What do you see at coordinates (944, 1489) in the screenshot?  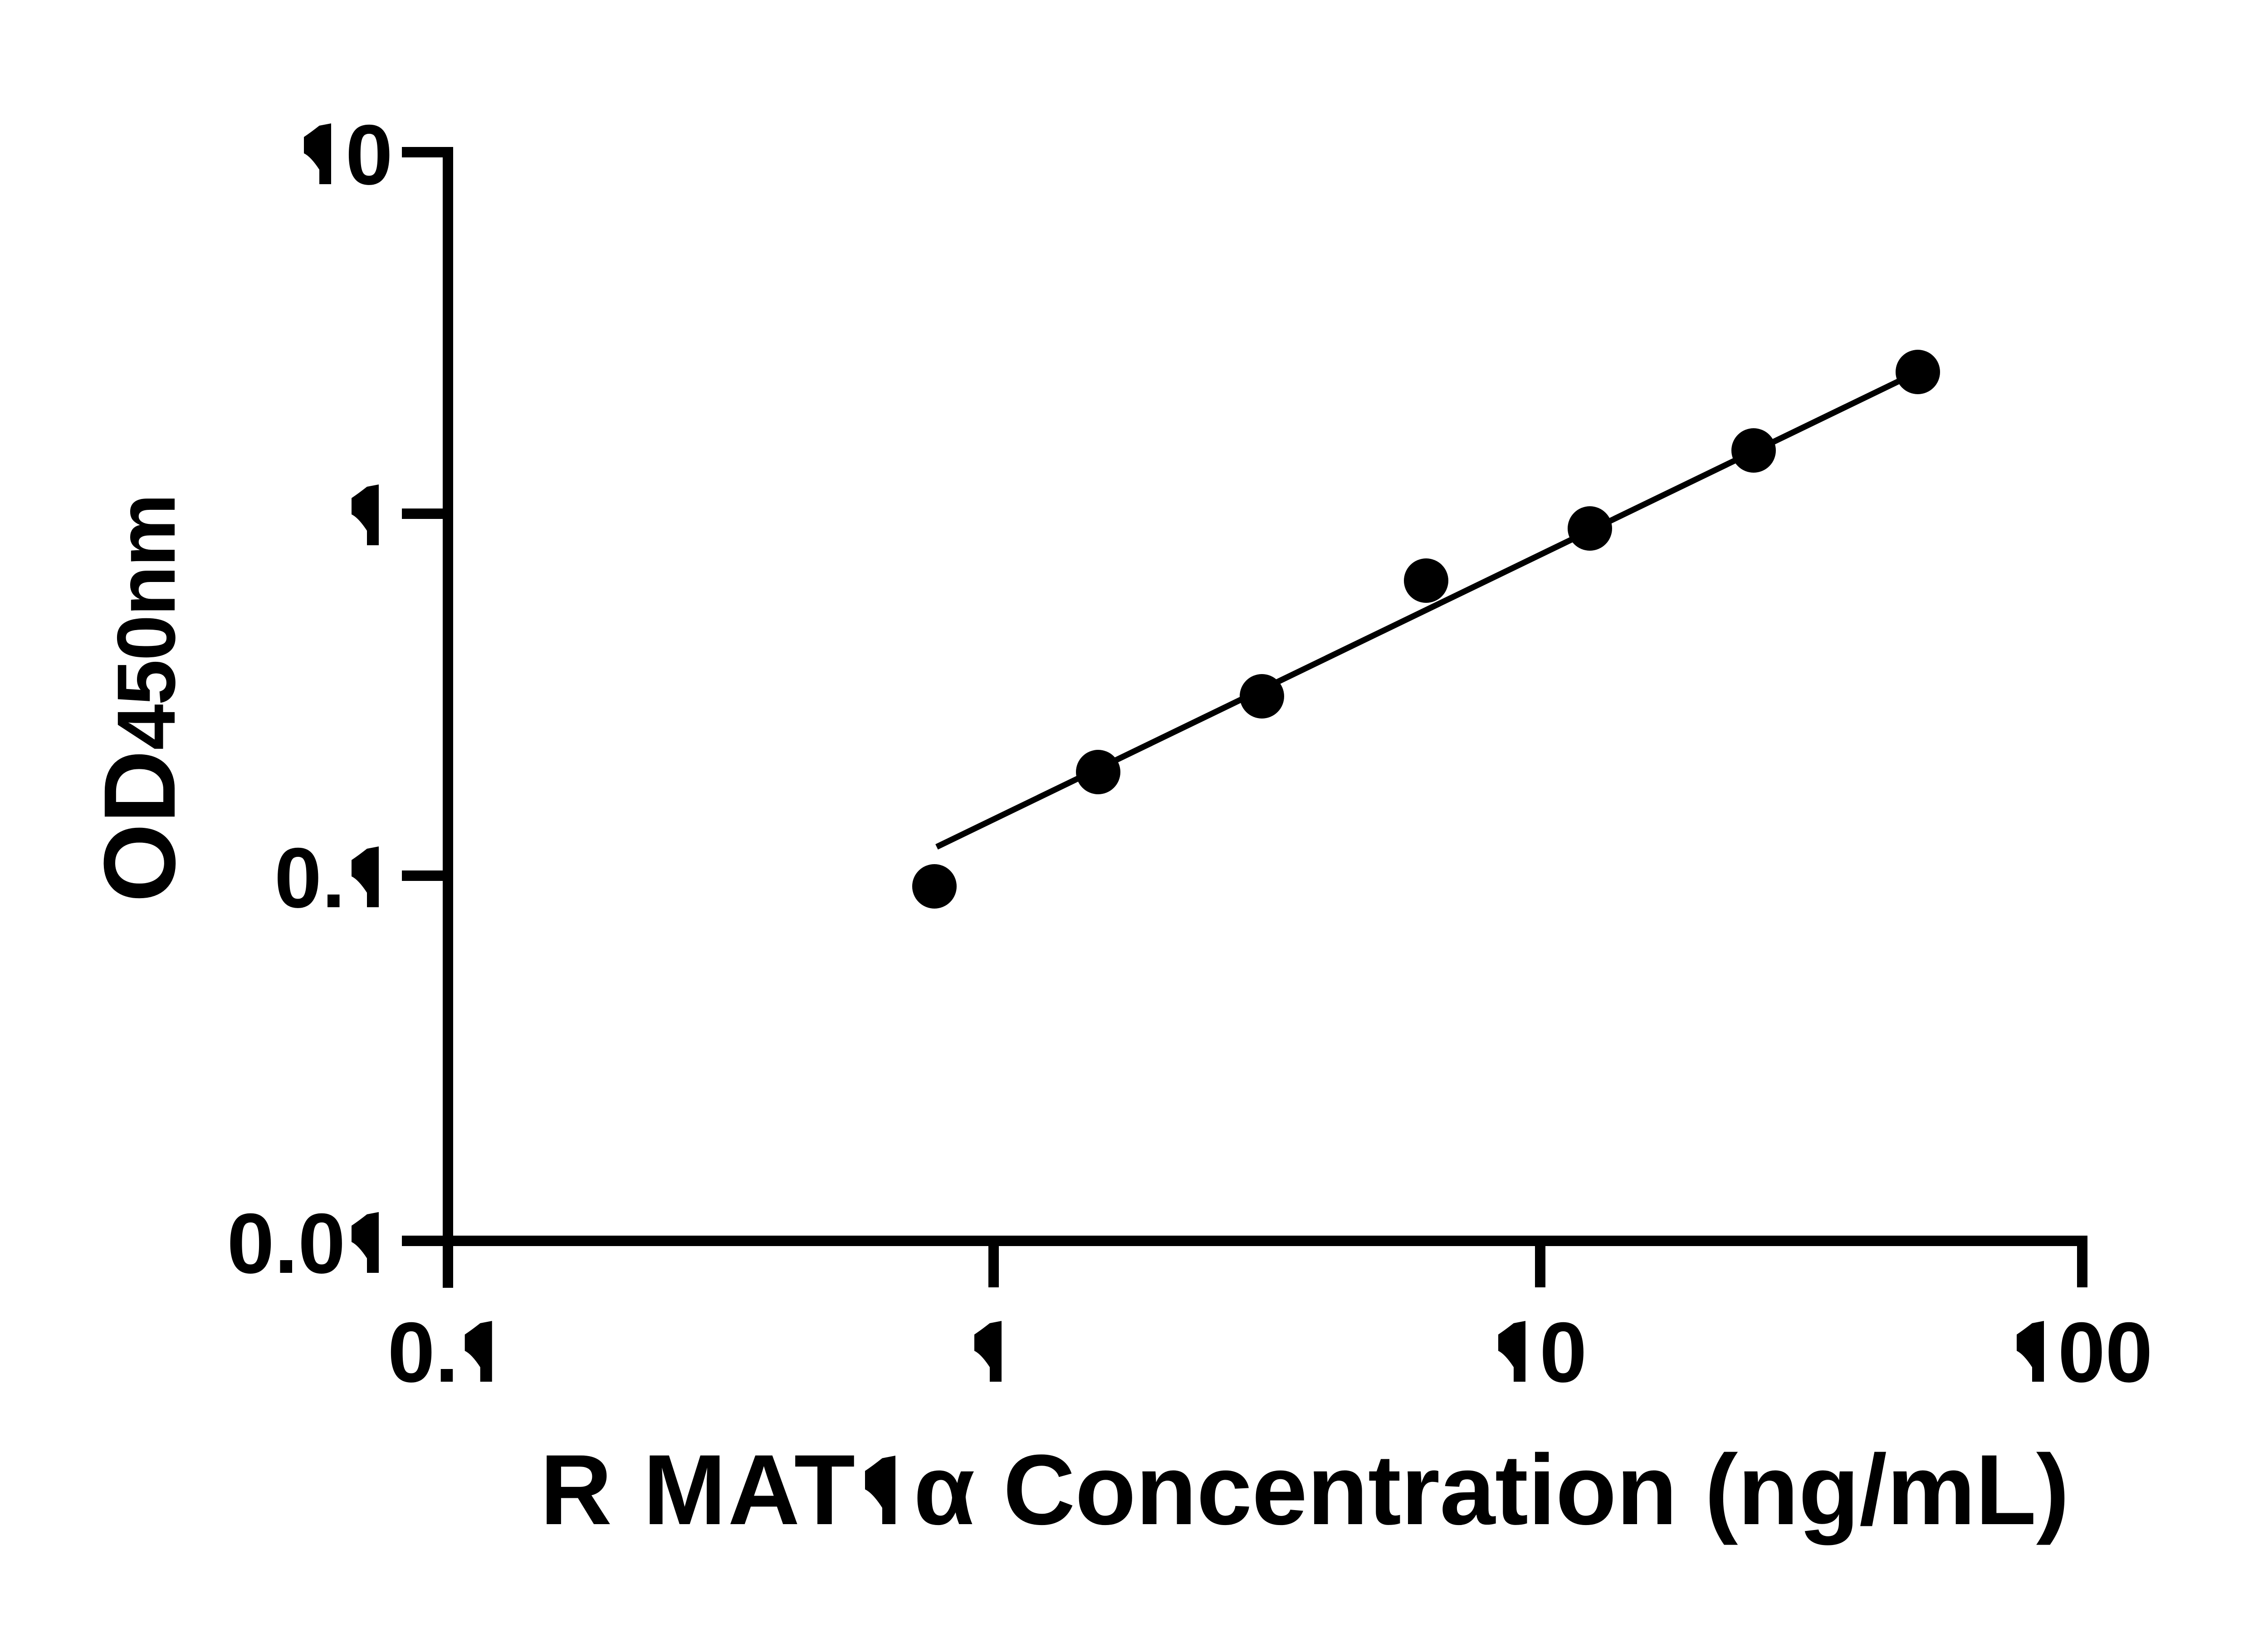 I see `svg-text: α` at bounding box center [944, 1489].